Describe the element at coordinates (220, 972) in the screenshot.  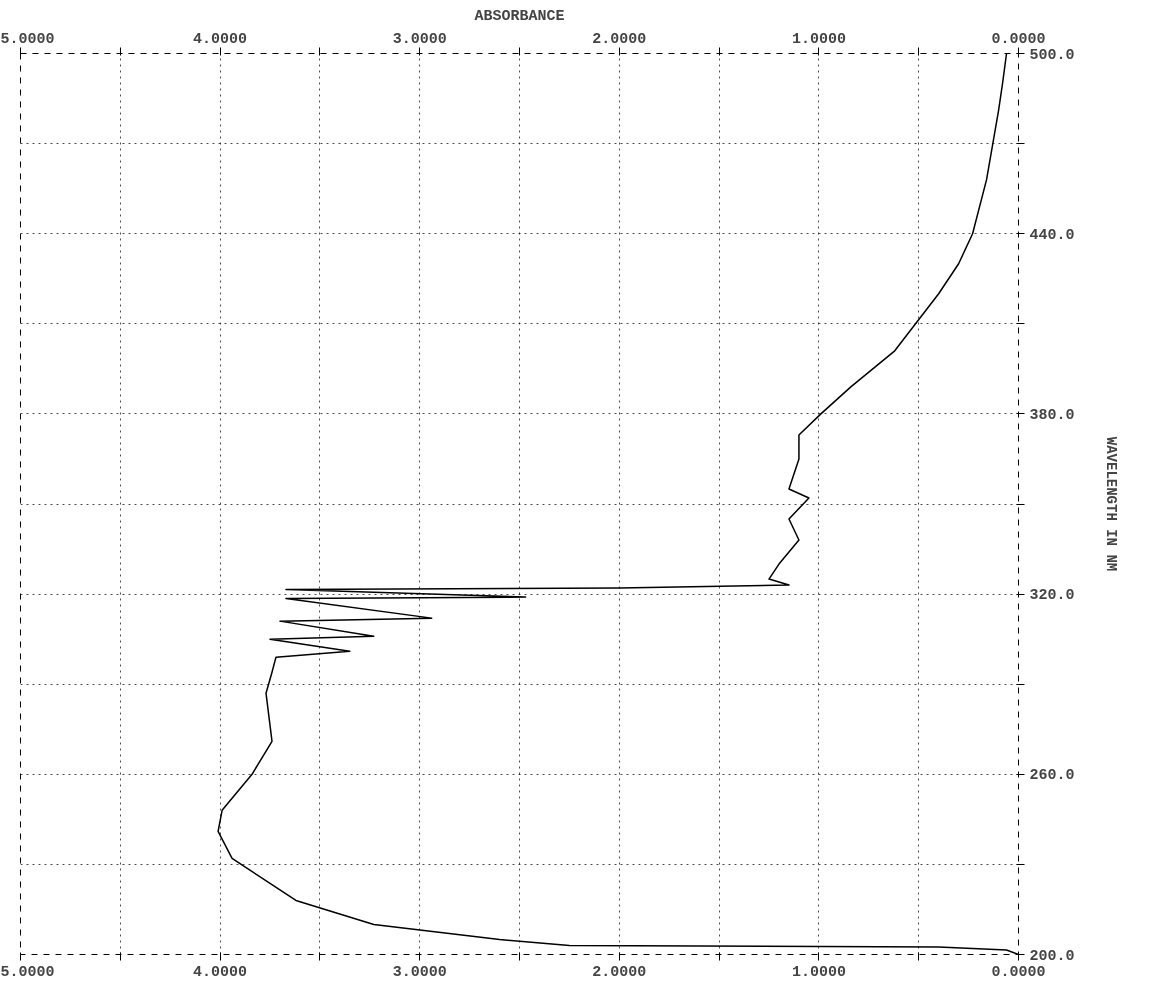
I see `x2-tick-label: 4.0000` at that location.